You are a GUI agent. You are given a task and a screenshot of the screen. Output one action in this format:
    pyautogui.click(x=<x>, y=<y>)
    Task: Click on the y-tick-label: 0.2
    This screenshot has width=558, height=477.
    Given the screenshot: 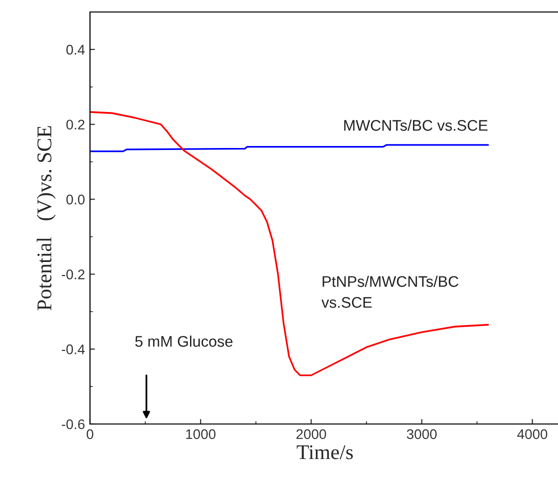 What is the action you would take?
    pyautogui.click(x=75, y=125)
    